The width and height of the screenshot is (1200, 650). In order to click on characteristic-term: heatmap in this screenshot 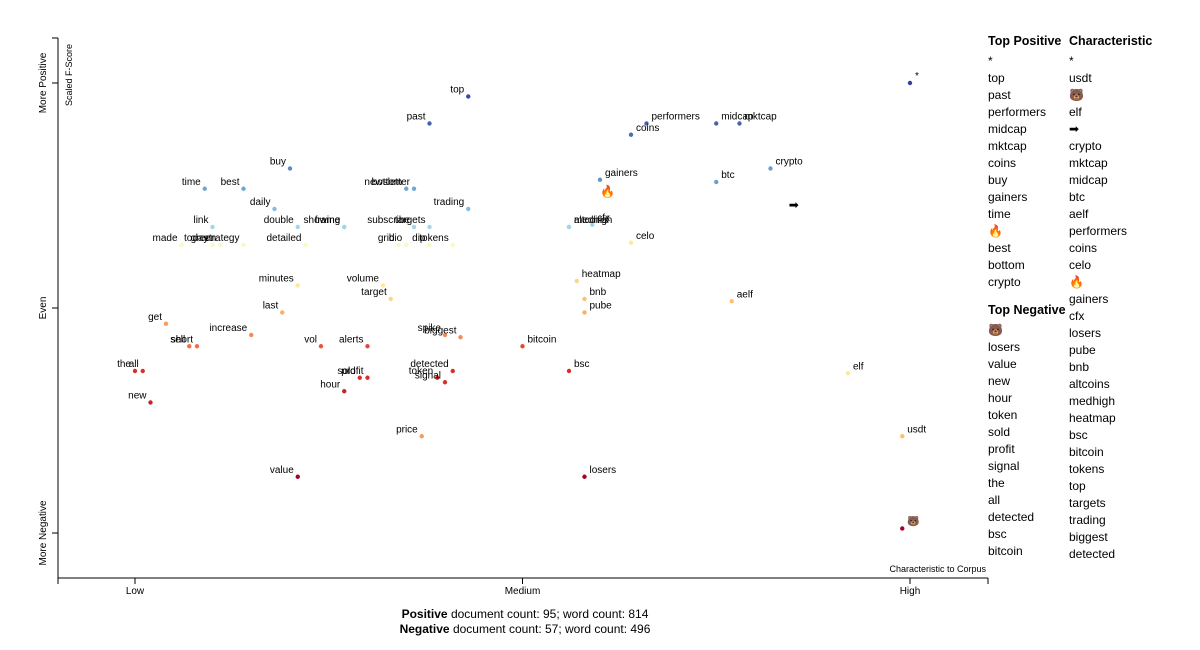, I will do `click(1092, 418)`.